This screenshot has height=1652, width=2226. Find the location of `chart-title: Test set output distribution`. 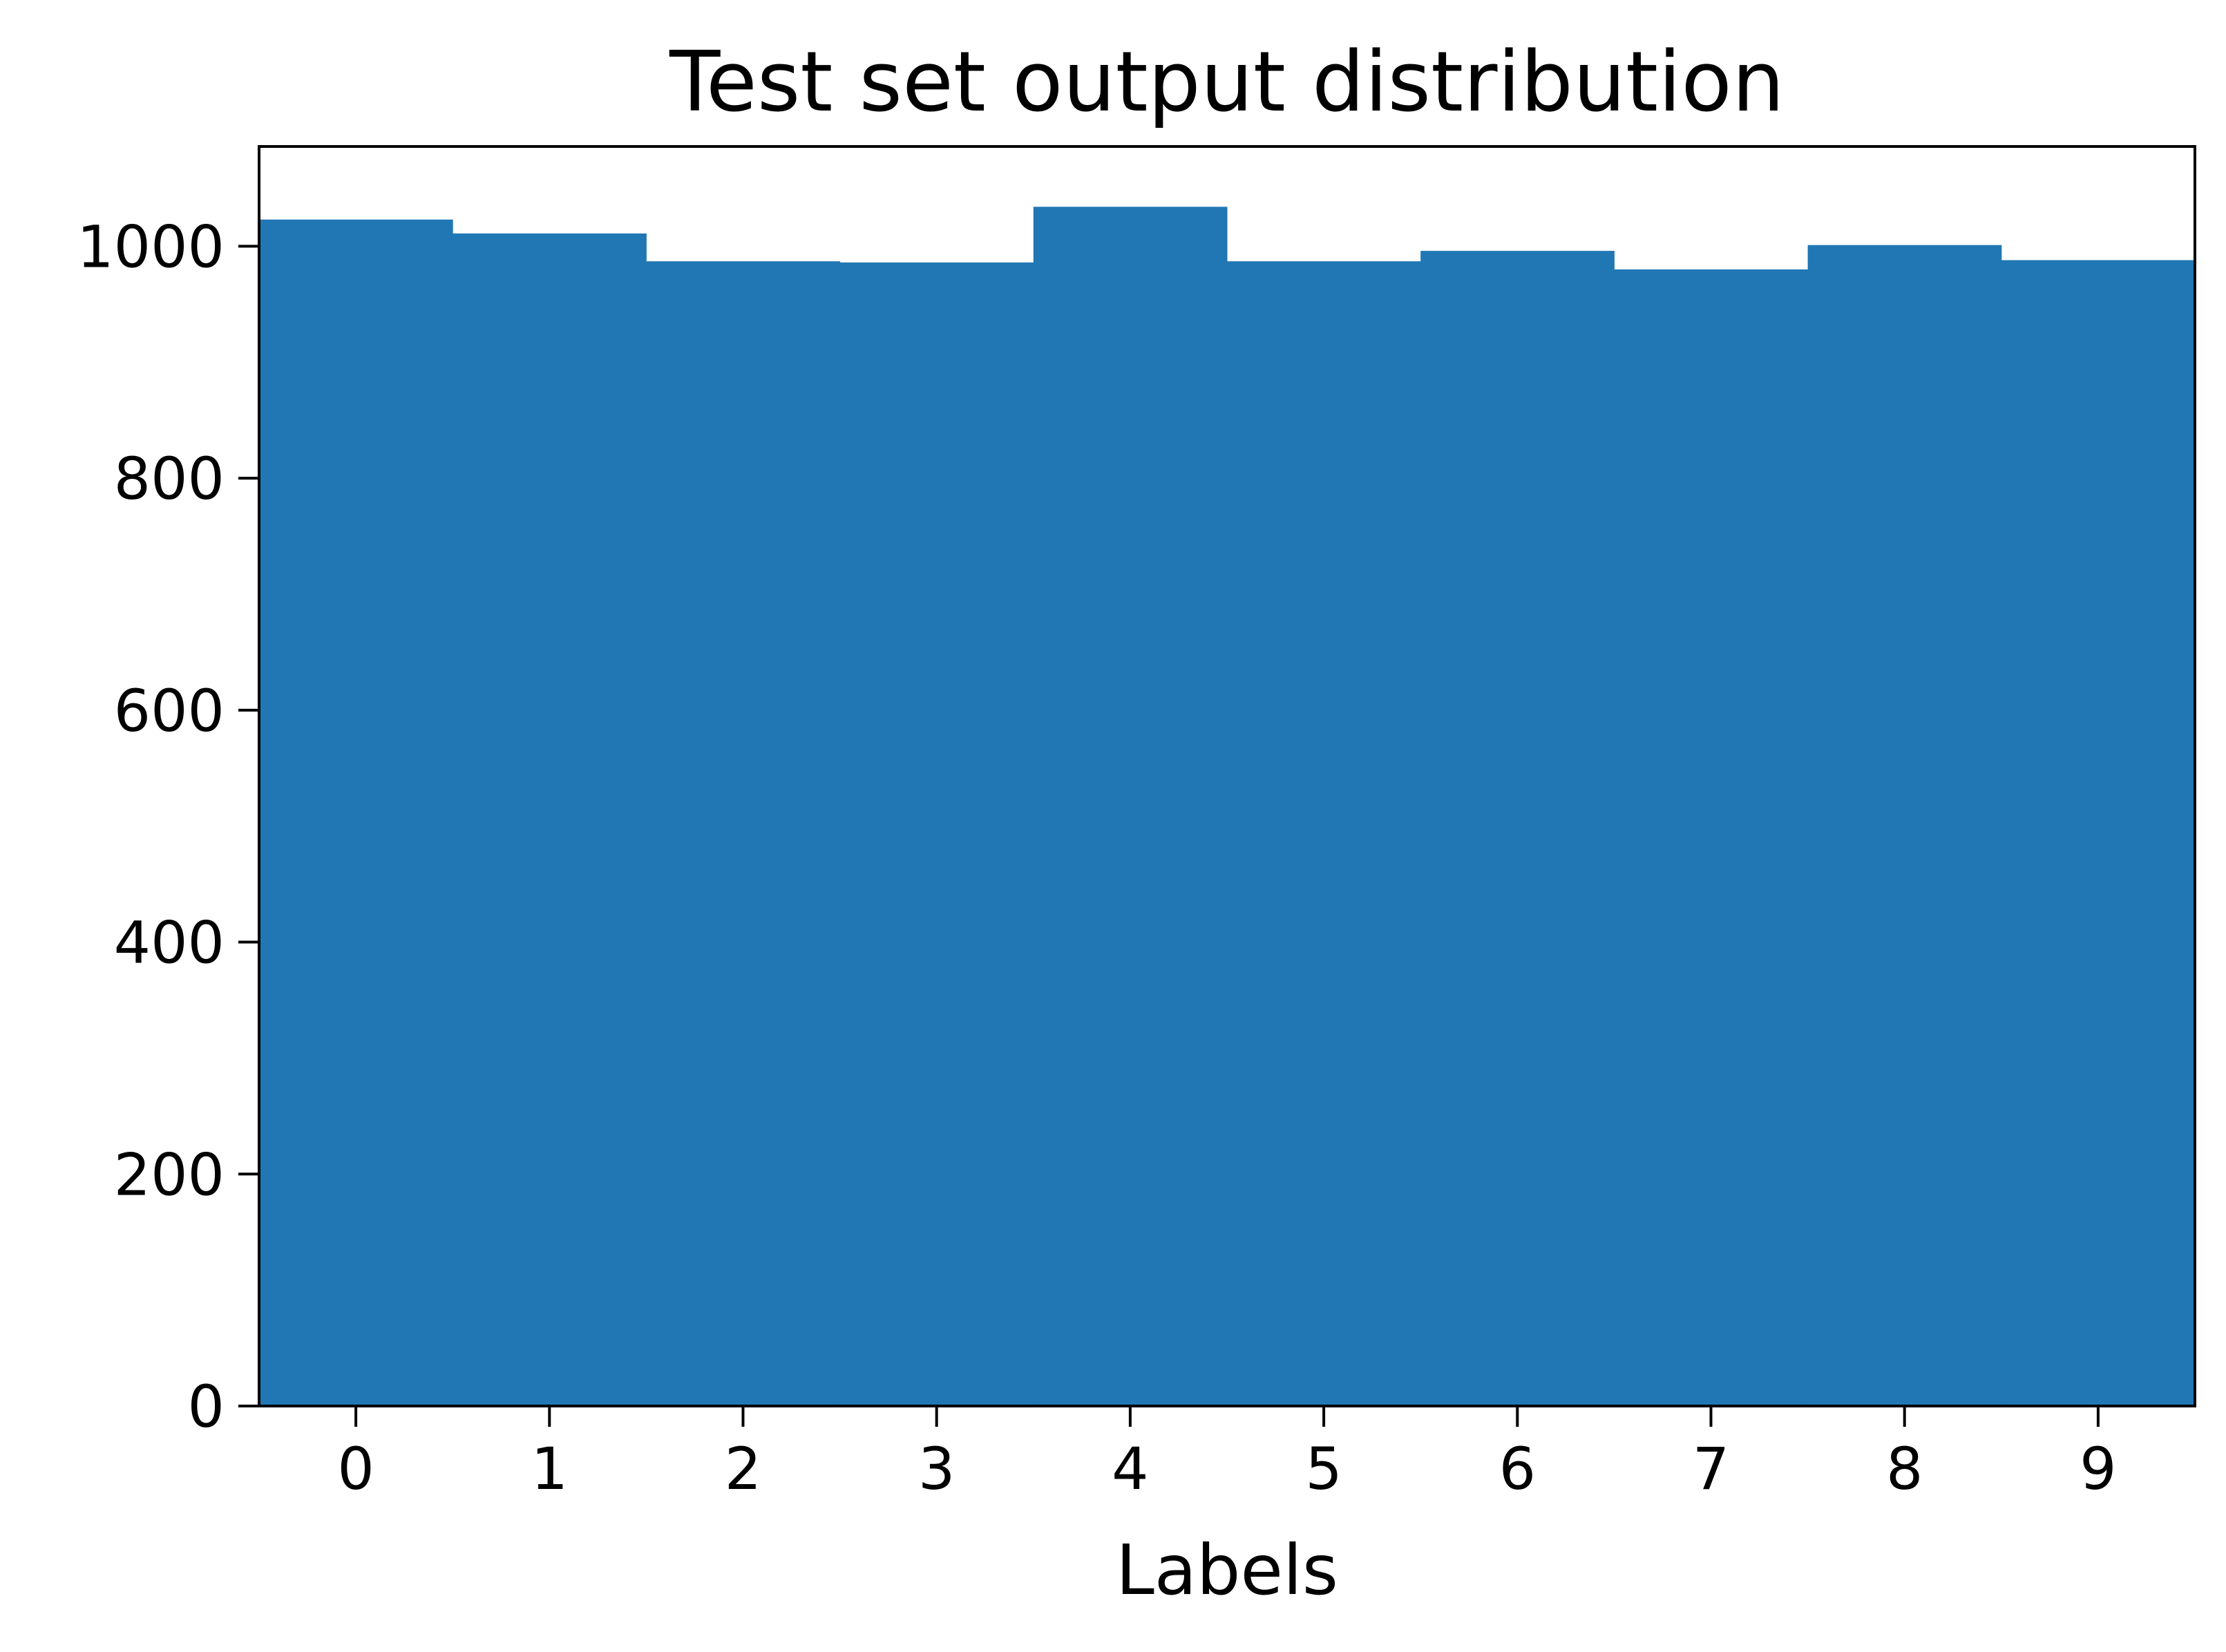

chart-title: Test set output distribution is located at coordinates (1227, 83).